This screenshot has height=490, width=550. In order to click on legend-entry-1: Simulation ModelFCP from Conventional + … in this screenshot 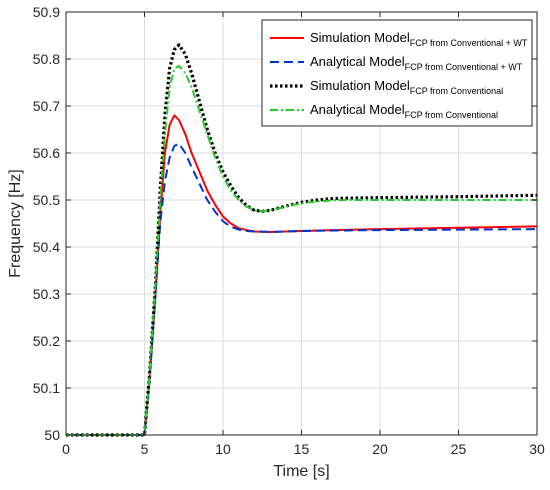, I will do `click(419, 39)`.